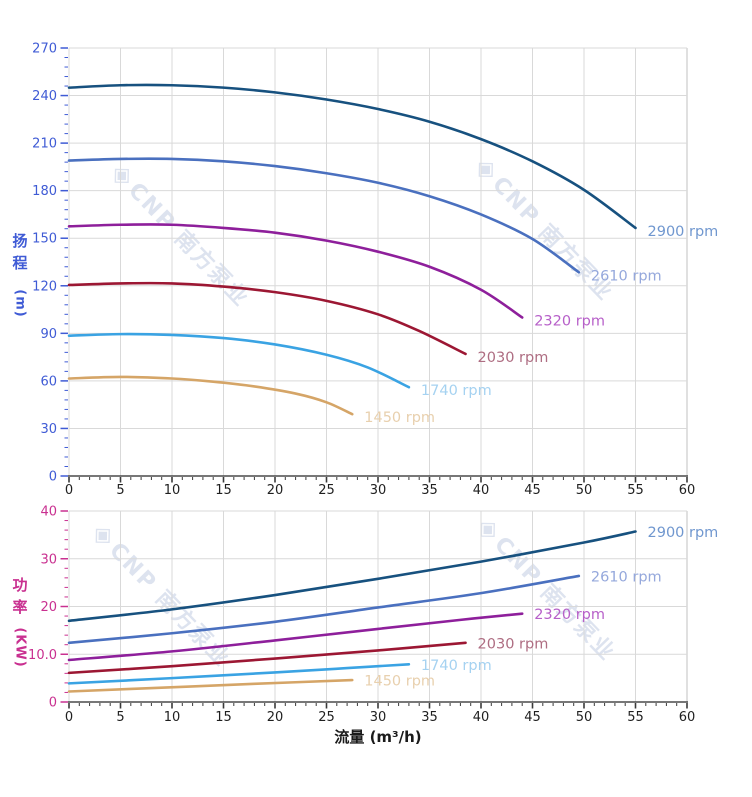 Image resolution: width=752 pixels, height=797 pixels. Describe the element at coordinates (251, 400) in the screenshot. I see `head-vs-flow-series-1450-rpm: 1450 rpm` at that location.